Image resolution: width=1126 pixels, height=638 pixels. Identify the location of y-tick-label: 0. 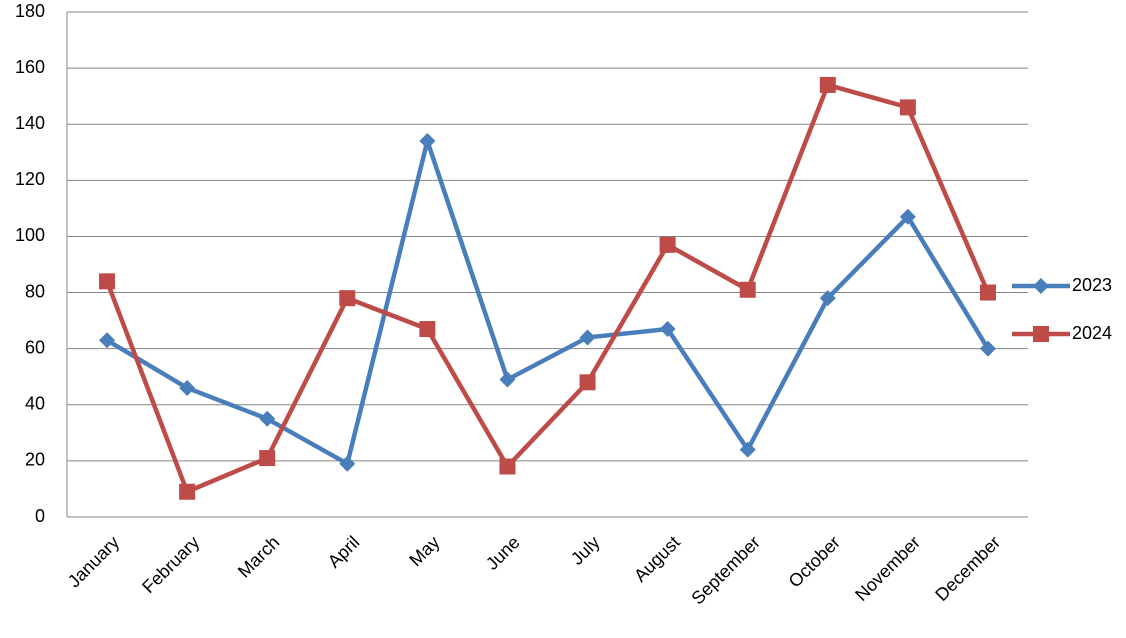
(40, 516).